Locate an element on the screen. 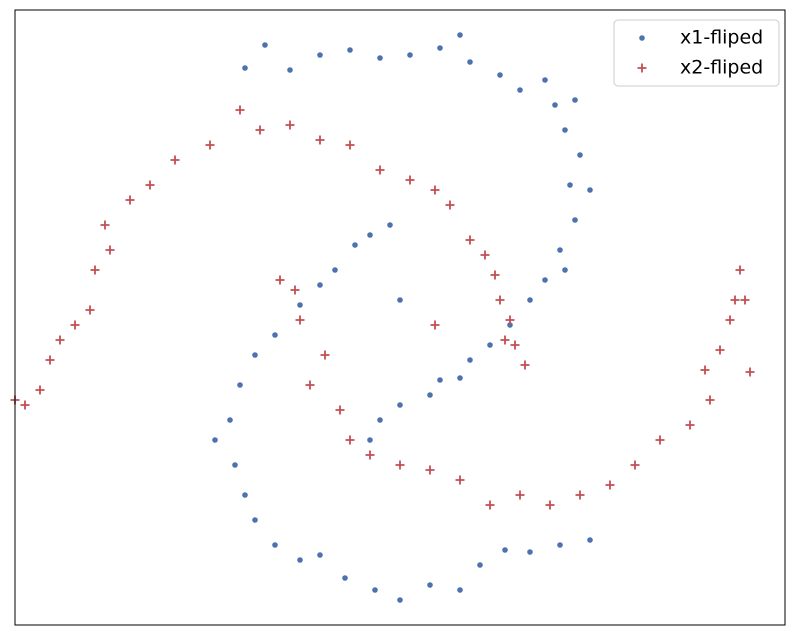  legend-label: x1-fliped is located at coordinates (721, 38).